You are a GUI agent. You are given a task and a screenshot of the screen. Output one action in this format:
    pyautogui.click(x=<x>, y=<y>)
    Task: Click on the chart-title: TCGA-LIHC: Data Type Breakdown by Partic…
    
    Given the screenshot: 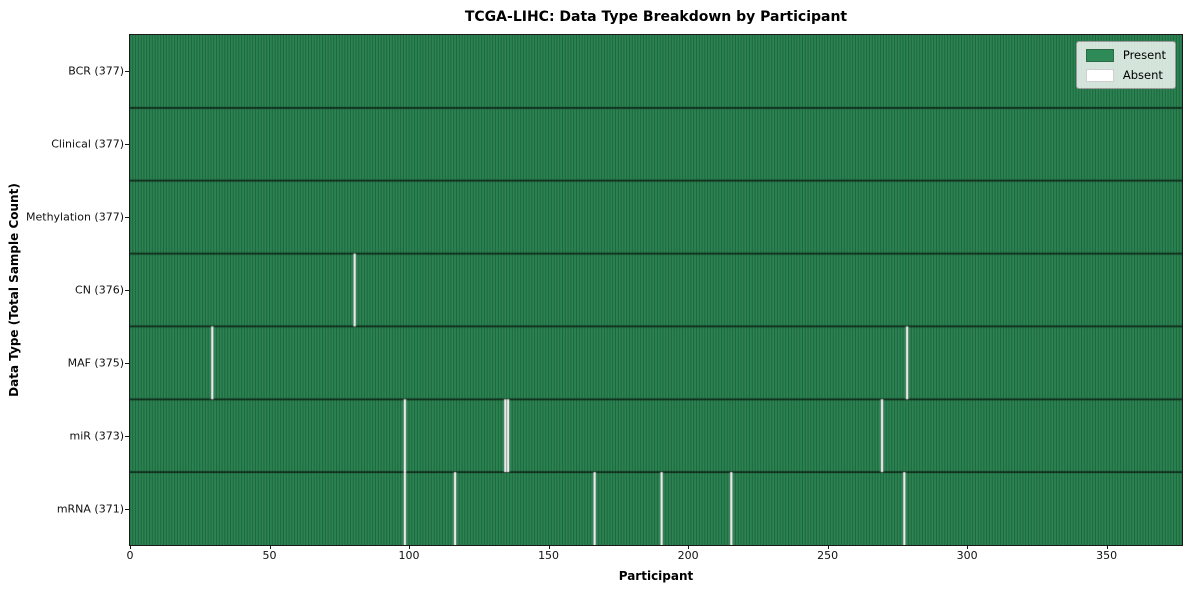 What is the action you would take?
    pyautogui.click(x=656, y=17)
    